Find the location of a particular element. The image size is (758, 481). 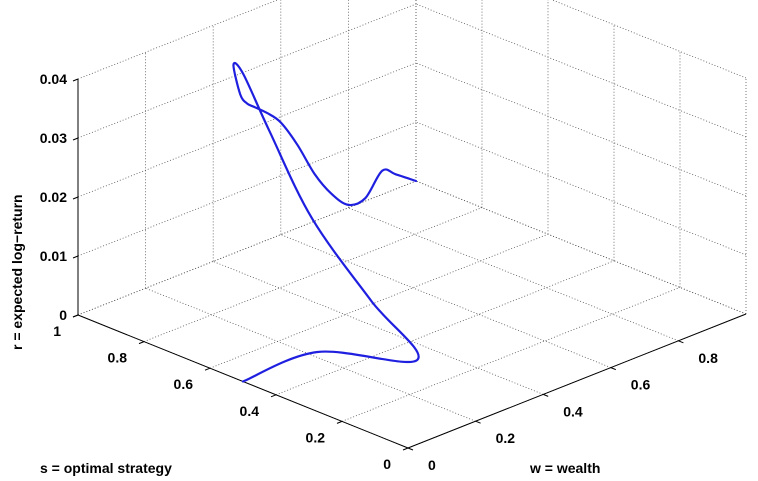

x-tick-label: 0.8 is located at coordinates (708, 358).